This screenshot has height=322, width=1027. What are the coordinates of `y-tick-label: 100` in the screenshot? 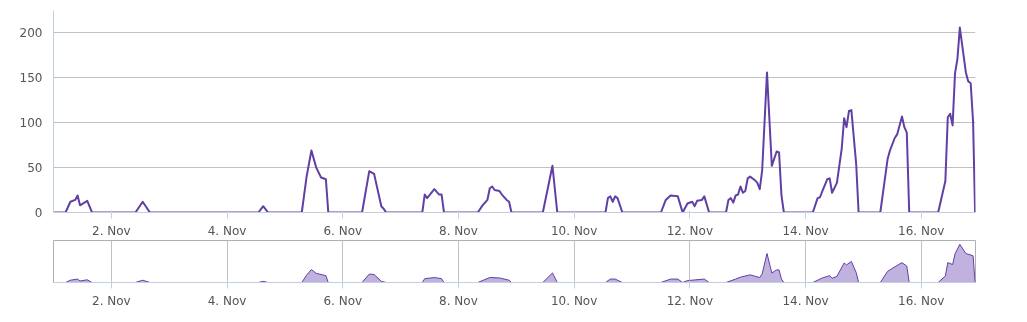 It's located at (31, 123).